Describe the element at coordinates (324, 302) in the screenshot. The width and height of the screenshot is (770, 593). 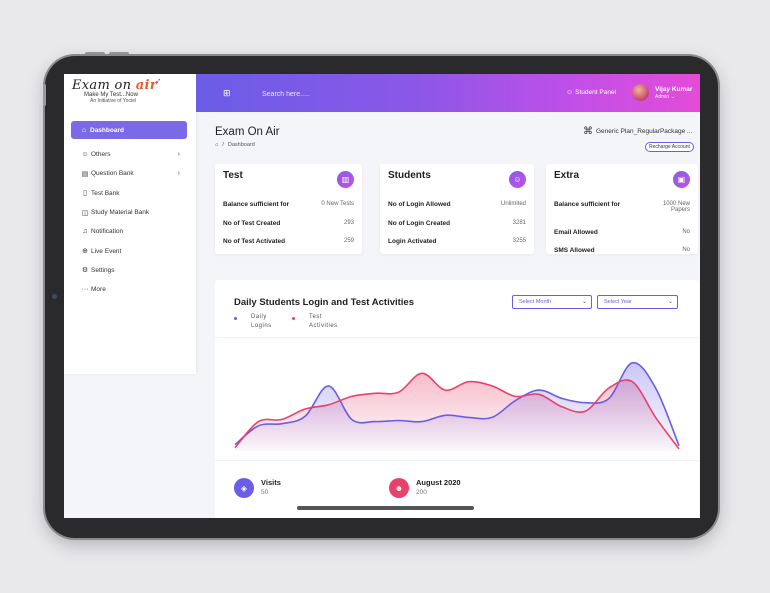
I see `chart-title: Daily Students Login and Test Activities` at that location.